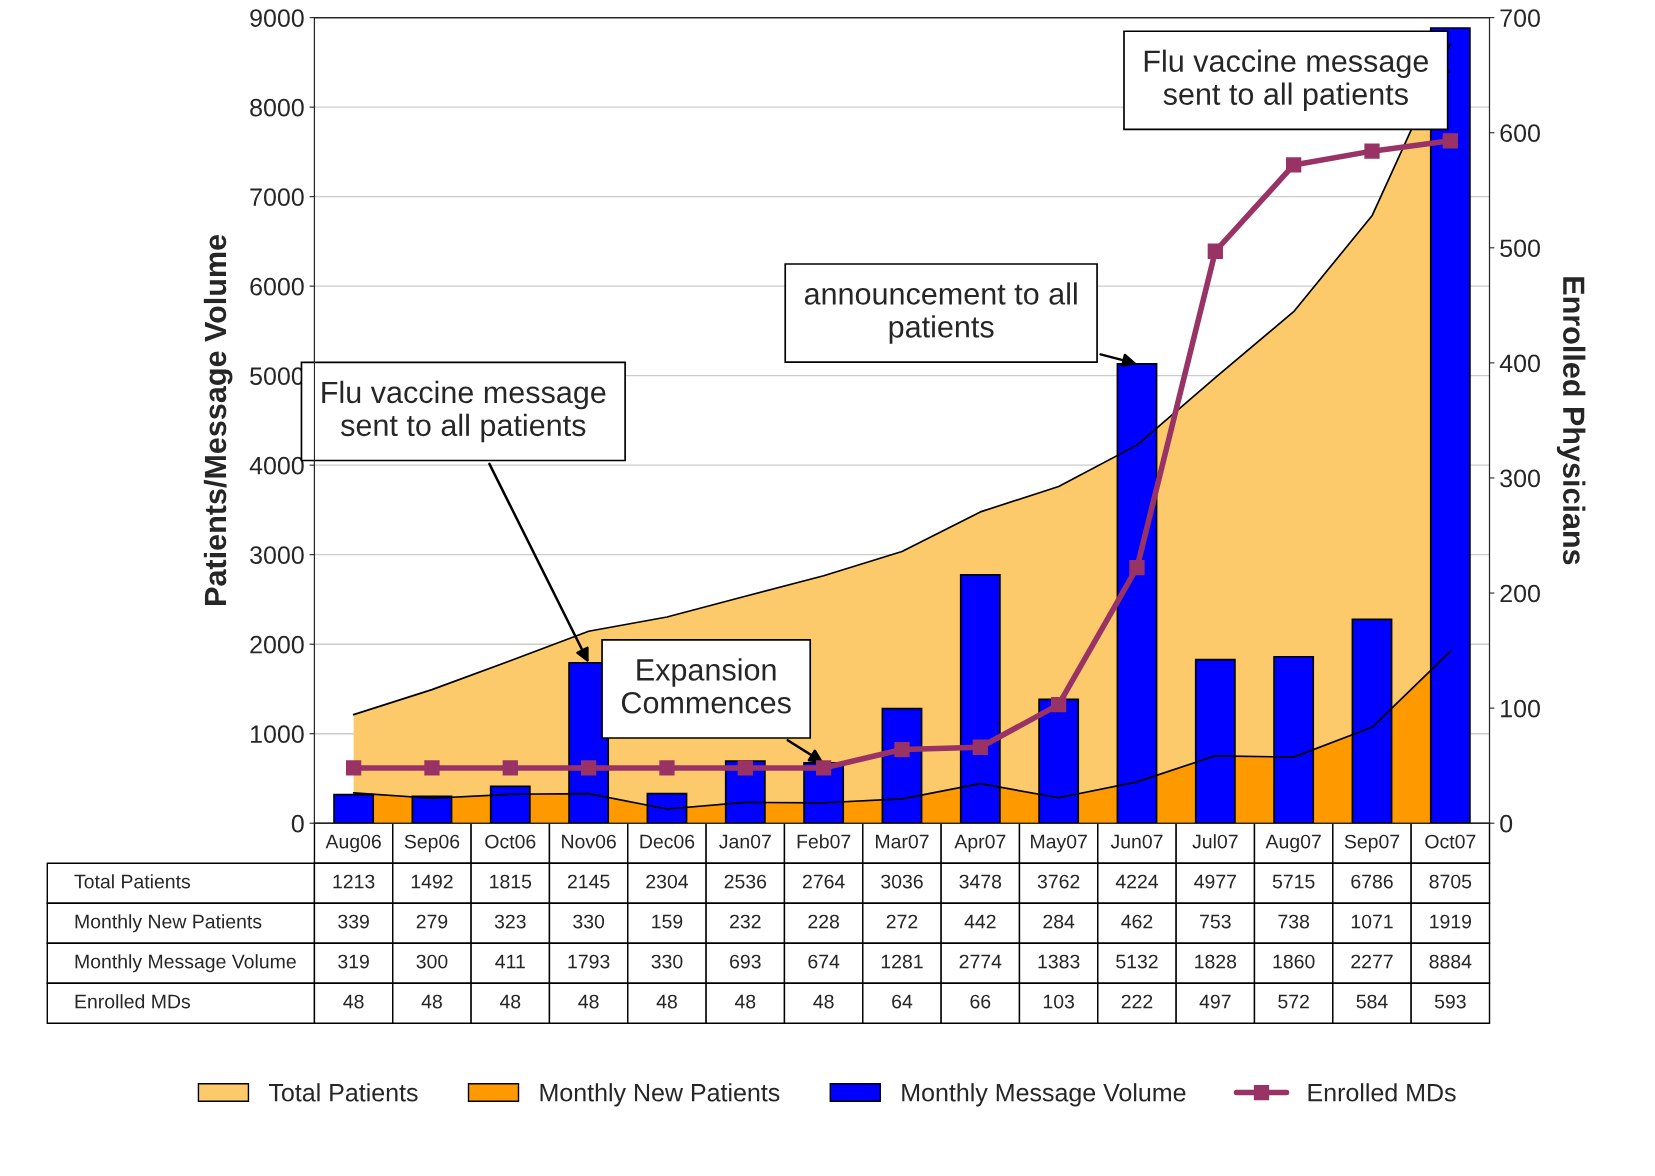  Describe the element at coordinates (1520, 18) in the screenshot. I see `y2-tick-label: 700` at that location.